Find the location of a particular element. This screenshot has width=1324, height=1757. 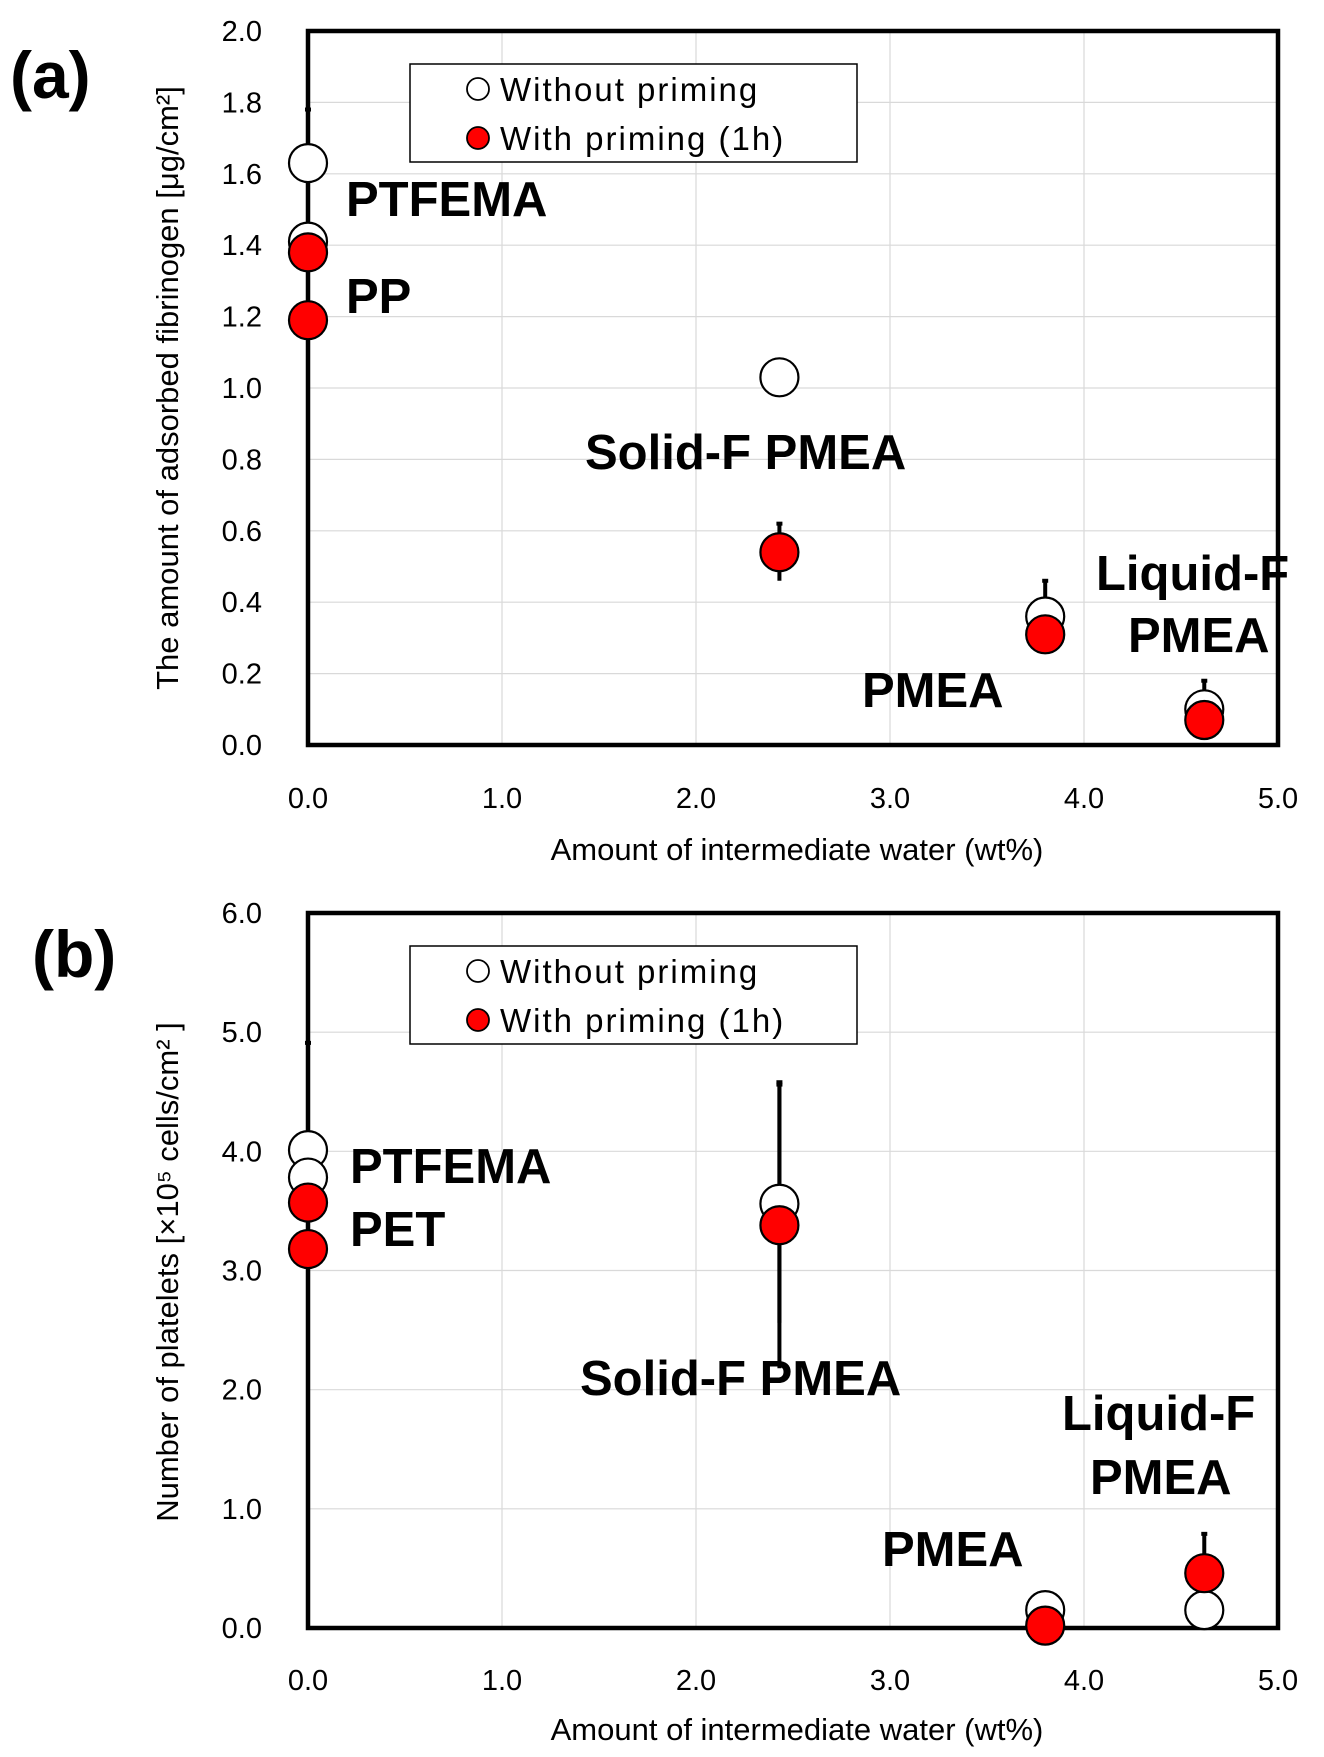

y-tick-label: 1.6 is located at coordinates (242, 175).